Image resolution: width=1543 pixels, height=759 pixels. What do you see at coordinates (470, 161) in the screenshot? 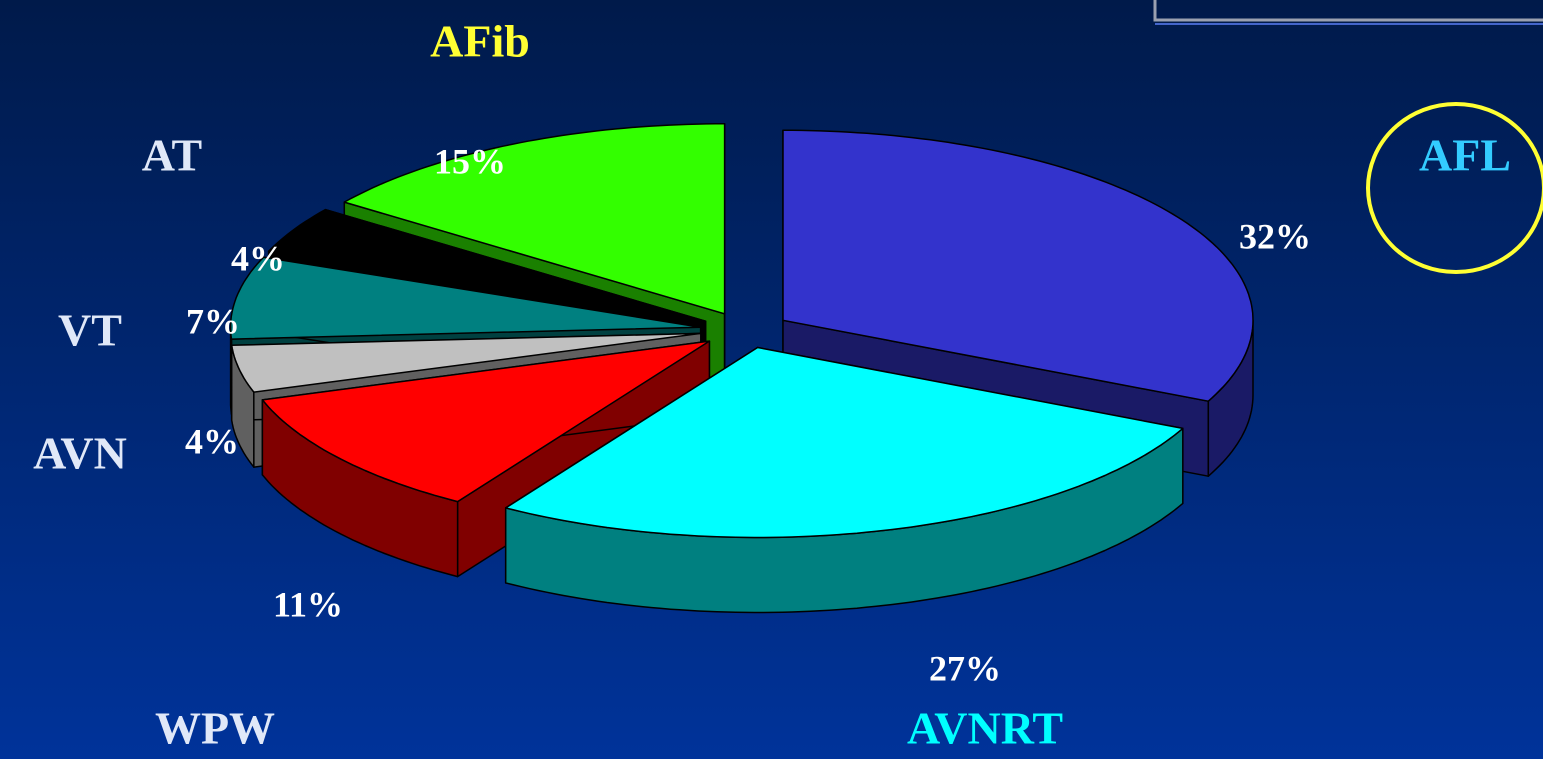
I see `value-label: 15%` at bounding box center [470, 161].